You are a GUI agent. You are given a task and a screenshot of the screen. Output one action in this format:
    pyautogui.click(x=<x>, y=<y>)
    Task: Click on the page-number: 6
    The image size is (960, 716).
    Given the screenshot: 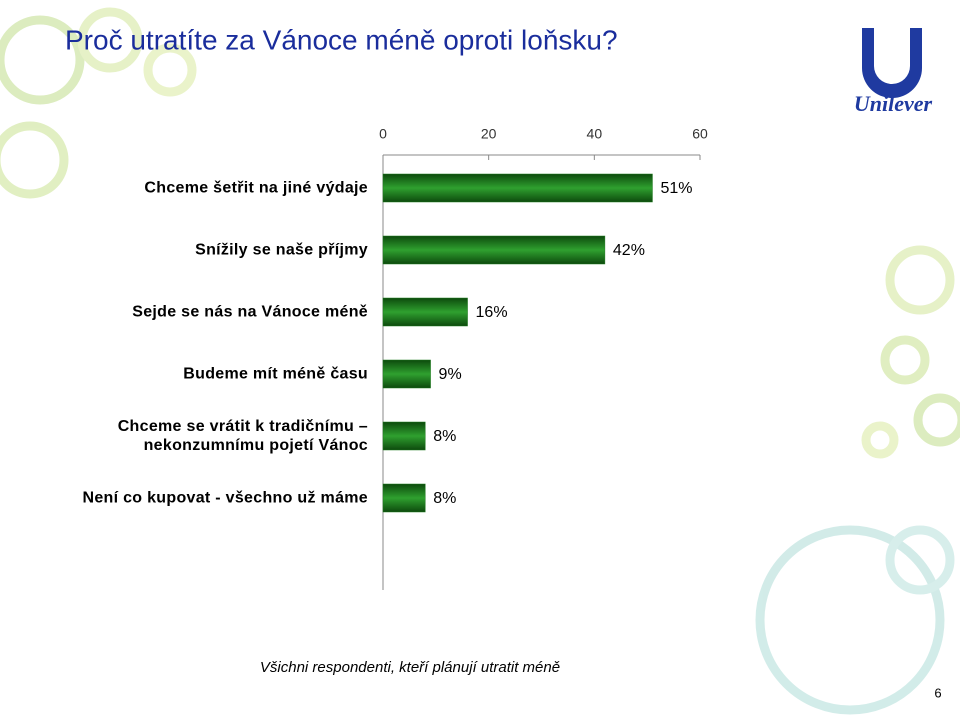 What is the action you would take?
    pyautogui.click(x=937, y=692)
    